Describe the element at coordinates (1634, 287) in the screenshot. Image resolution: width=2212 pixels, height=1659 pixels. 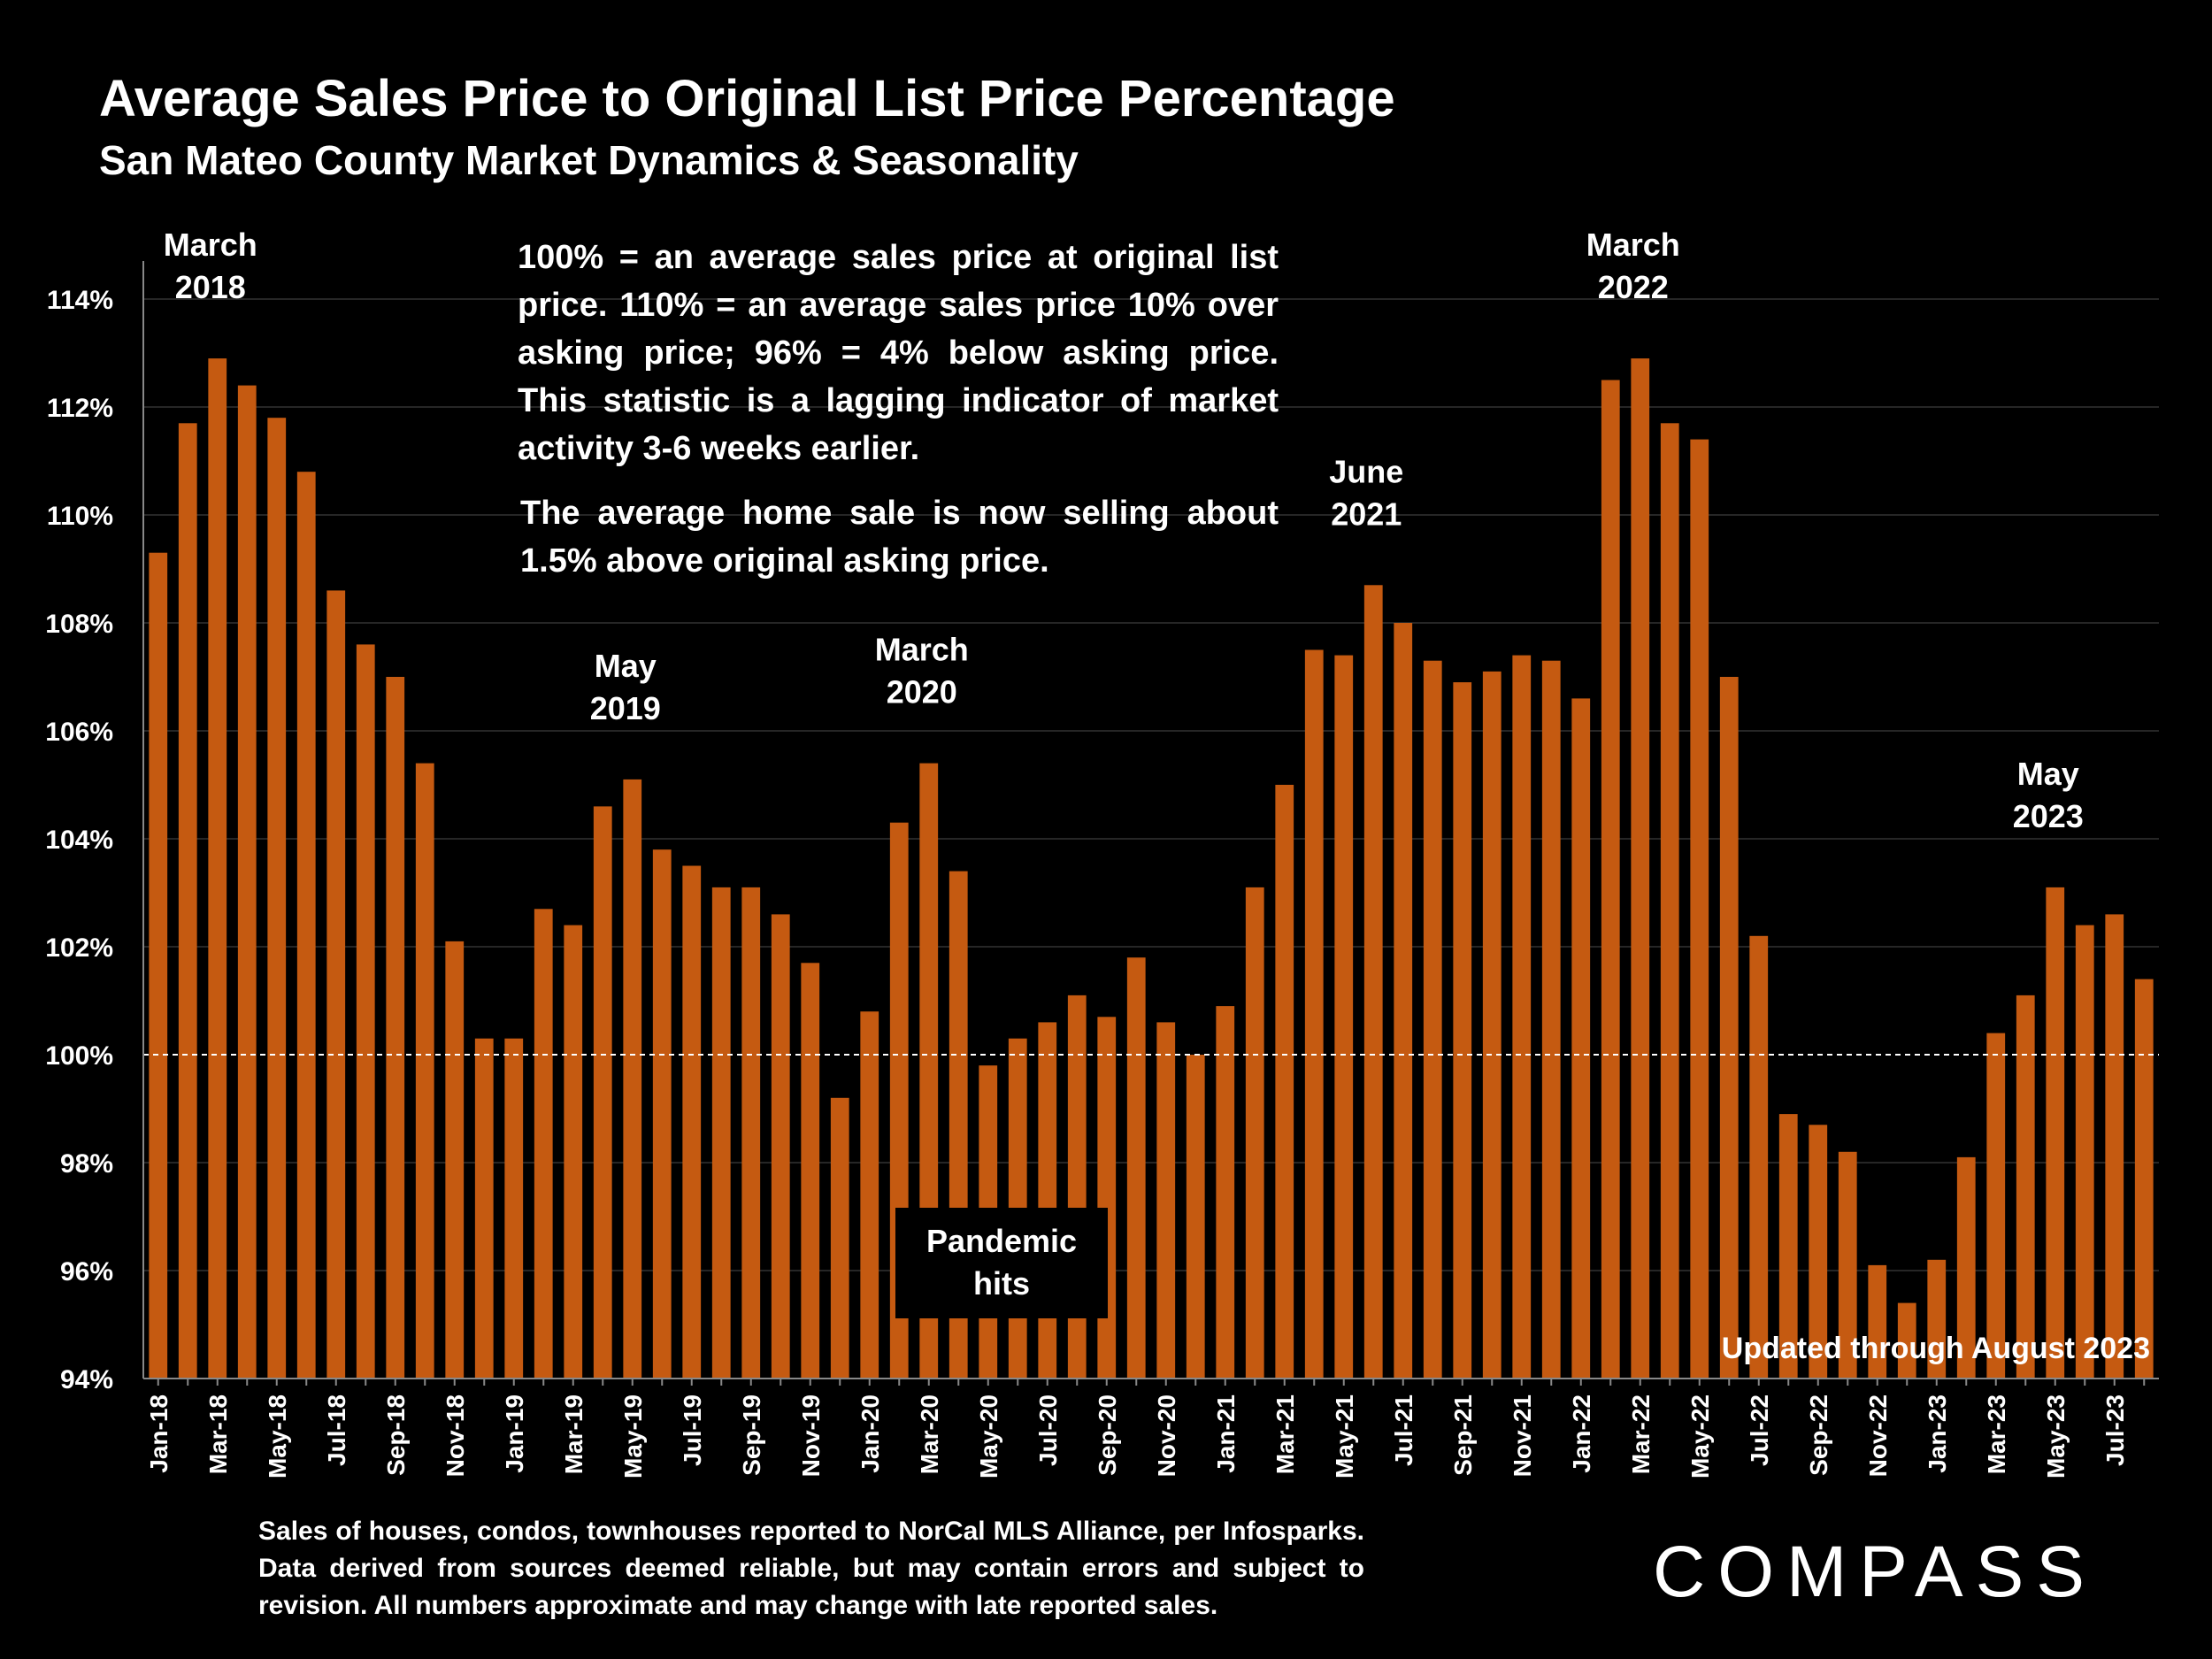
I see `annotation-year: 2022` at that location.